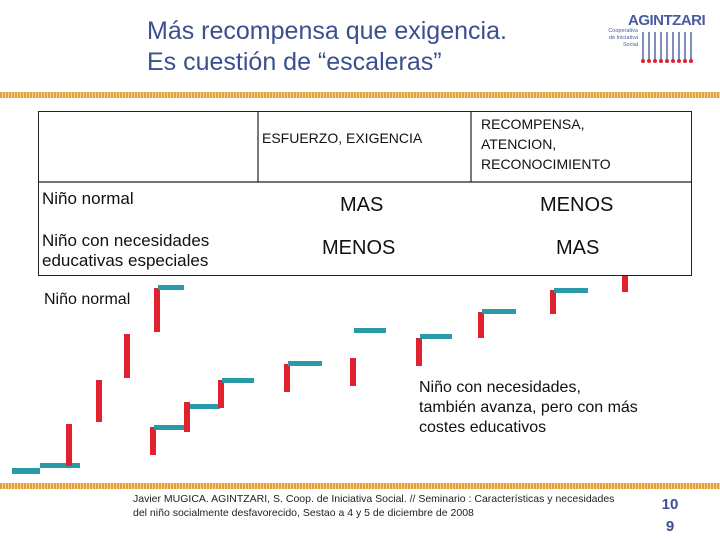  I want to click on cell-special-reward: MAS, so click(578, 248).